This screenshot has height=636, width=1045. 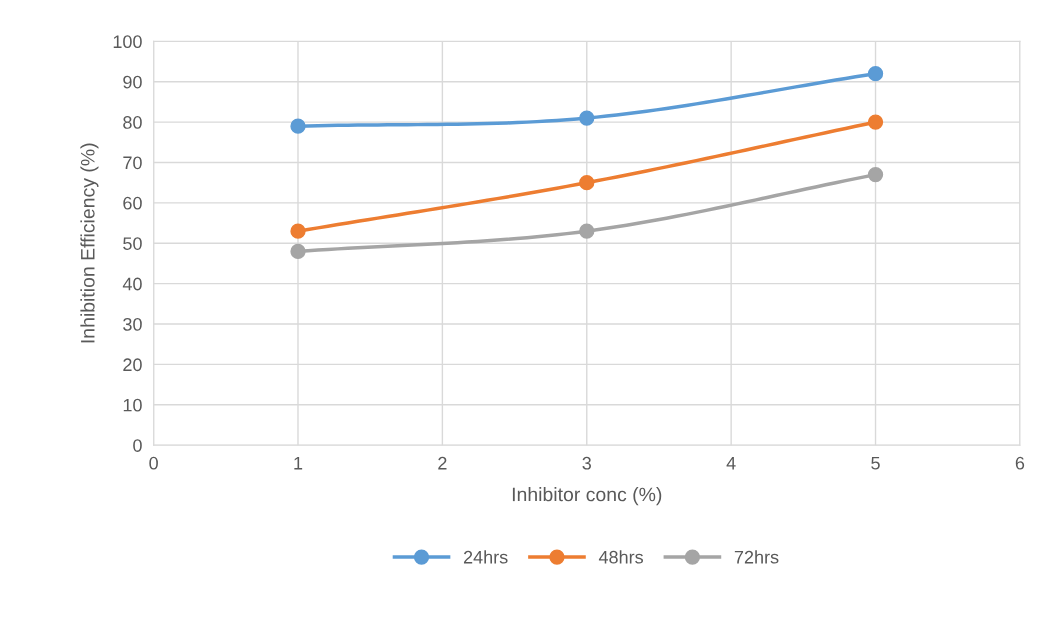 I want to click on legend-label: 48hrs, so click(x=621, y=557).